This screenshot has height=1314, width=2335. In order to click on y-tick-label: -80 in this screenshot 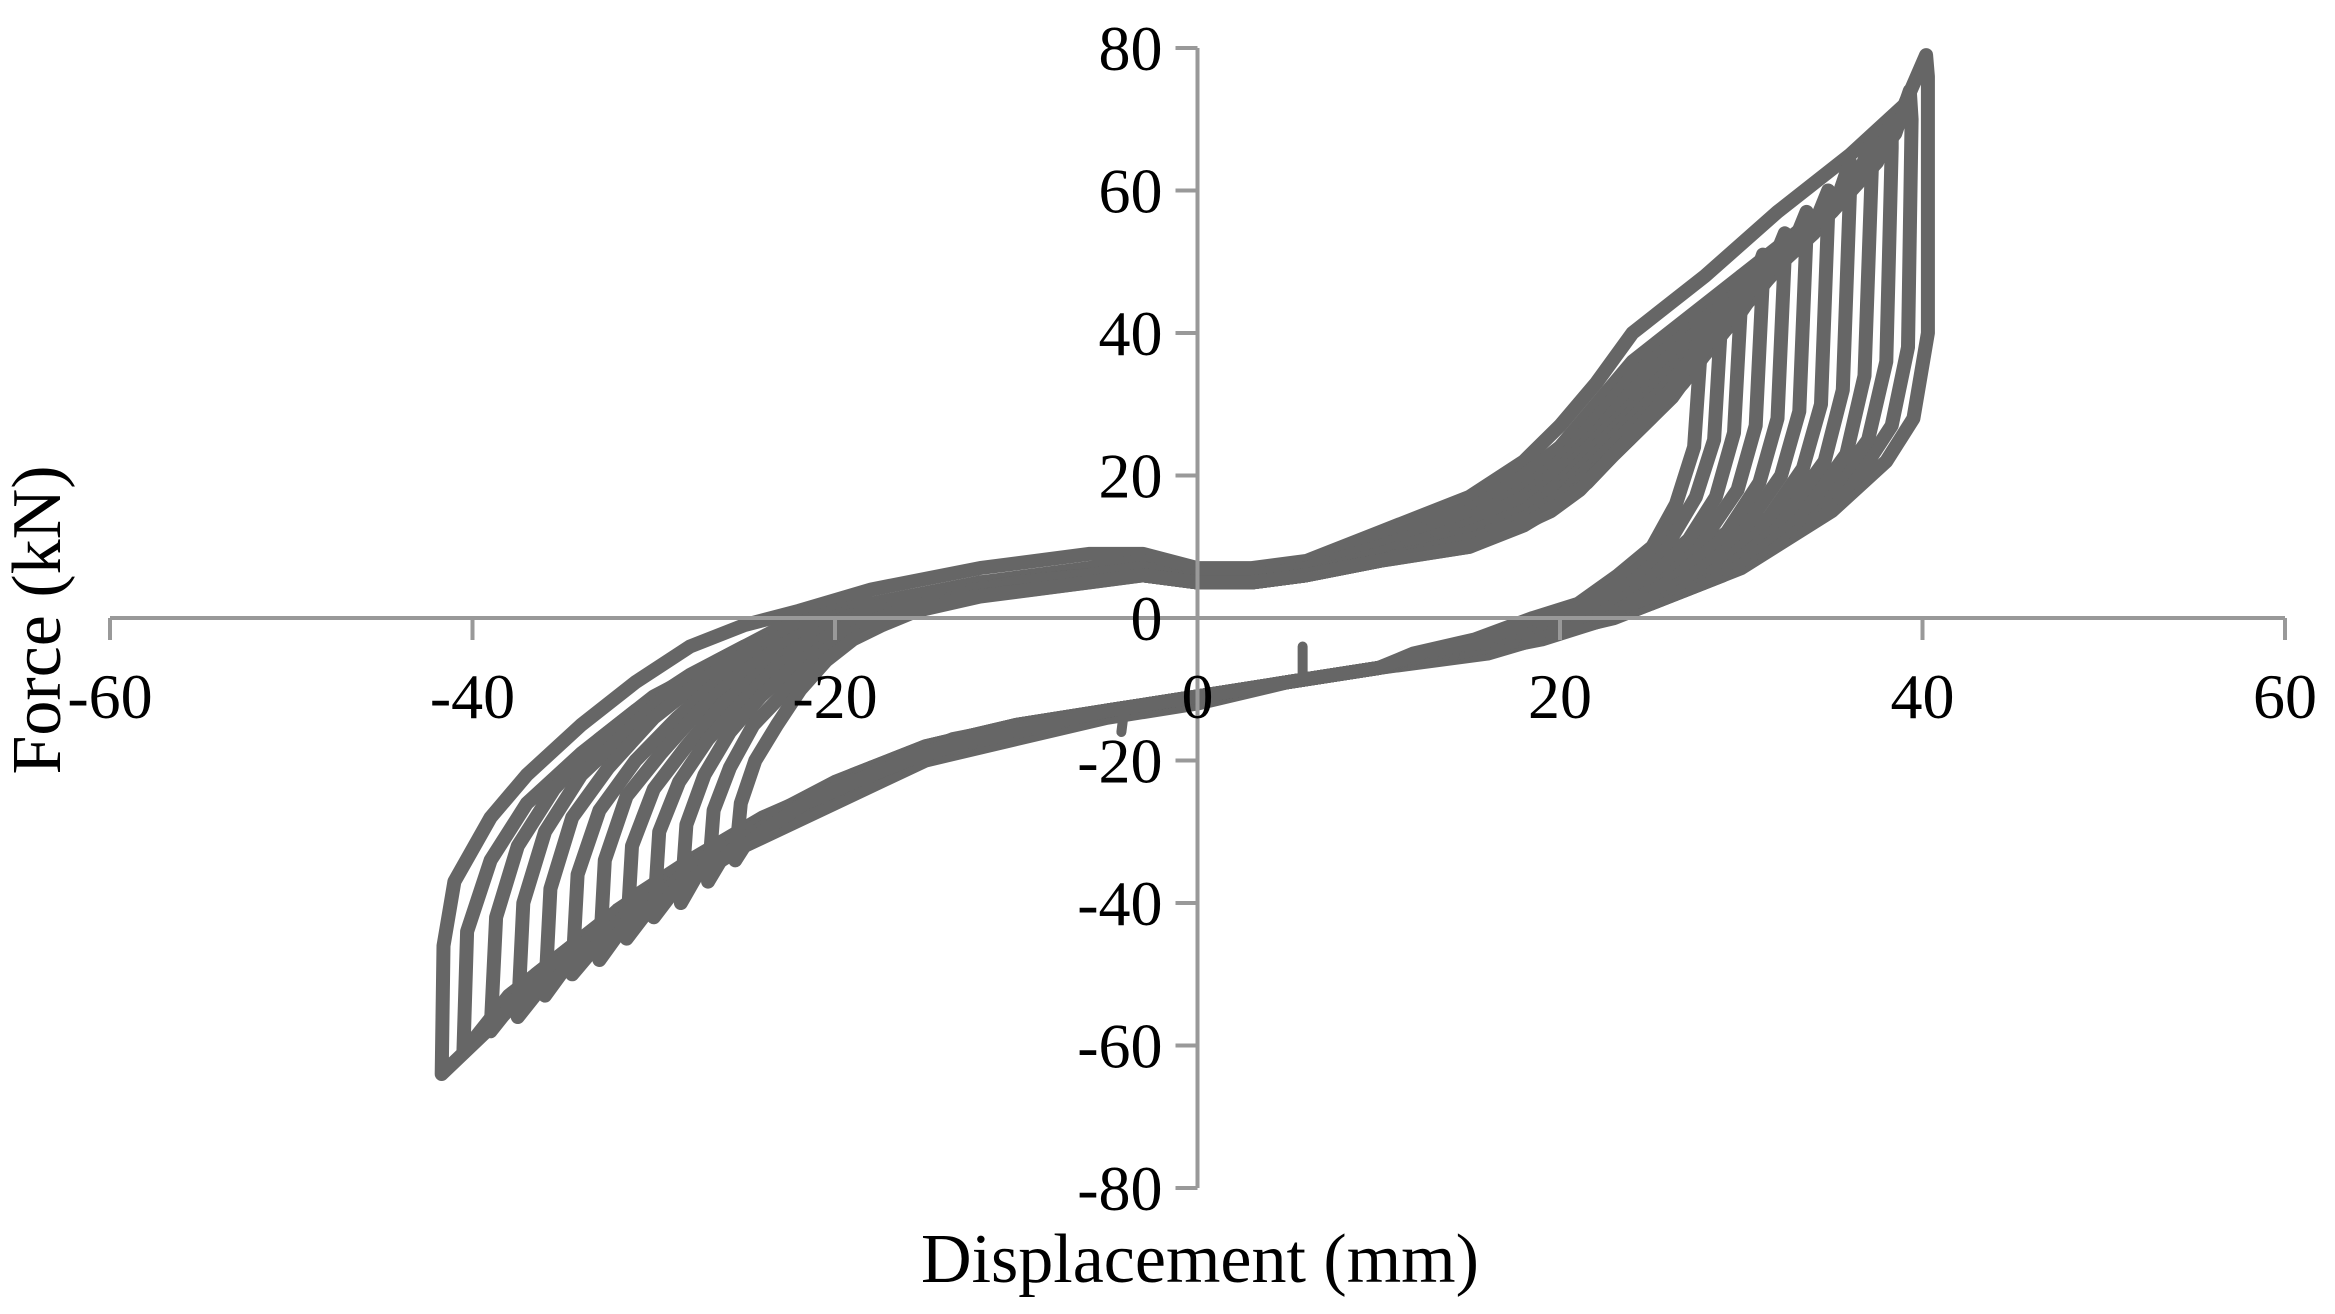, I will do `click(1119, 1188)`.